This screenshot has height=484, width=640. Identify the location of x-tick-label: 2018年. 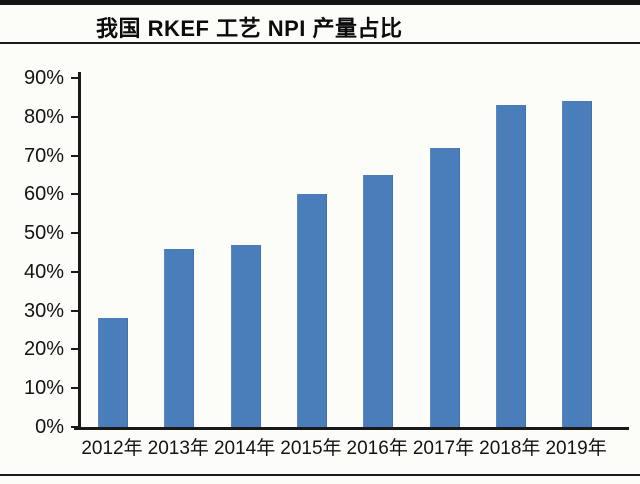
(510, 448).